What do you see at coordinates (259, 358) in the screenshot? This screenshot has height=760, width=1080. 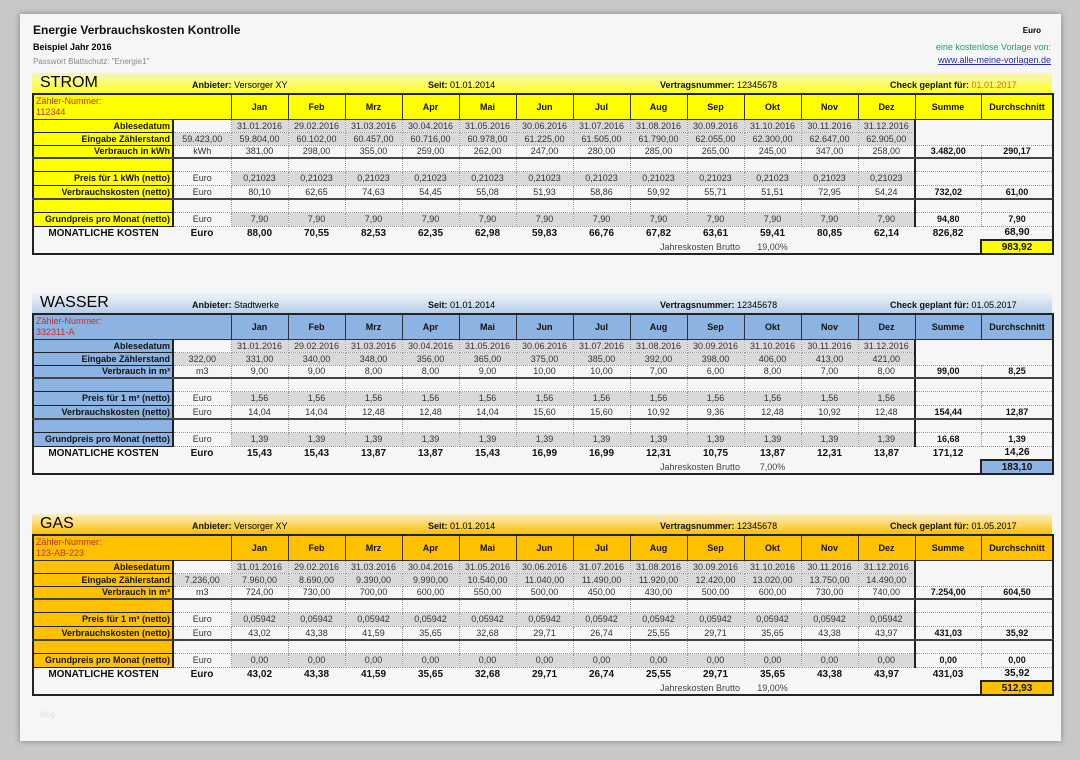 I see `eingabe-row-cell: 331,00` at bounding box center [259, 358].